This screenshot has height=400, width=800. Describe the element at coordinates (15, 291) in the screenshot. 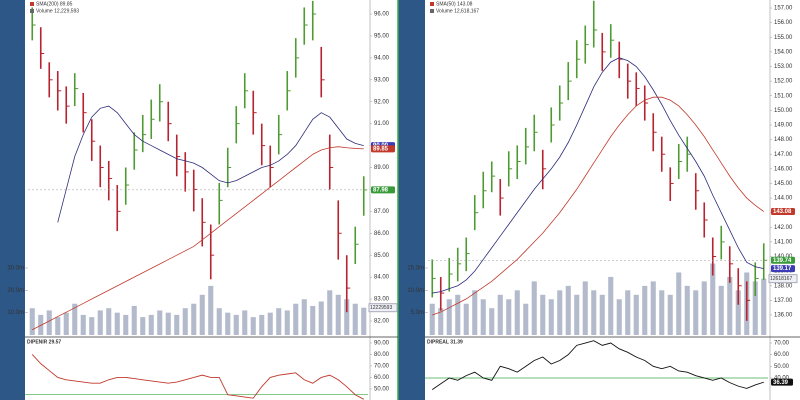

I see `volume-tick-label: 20.0m` at that location.